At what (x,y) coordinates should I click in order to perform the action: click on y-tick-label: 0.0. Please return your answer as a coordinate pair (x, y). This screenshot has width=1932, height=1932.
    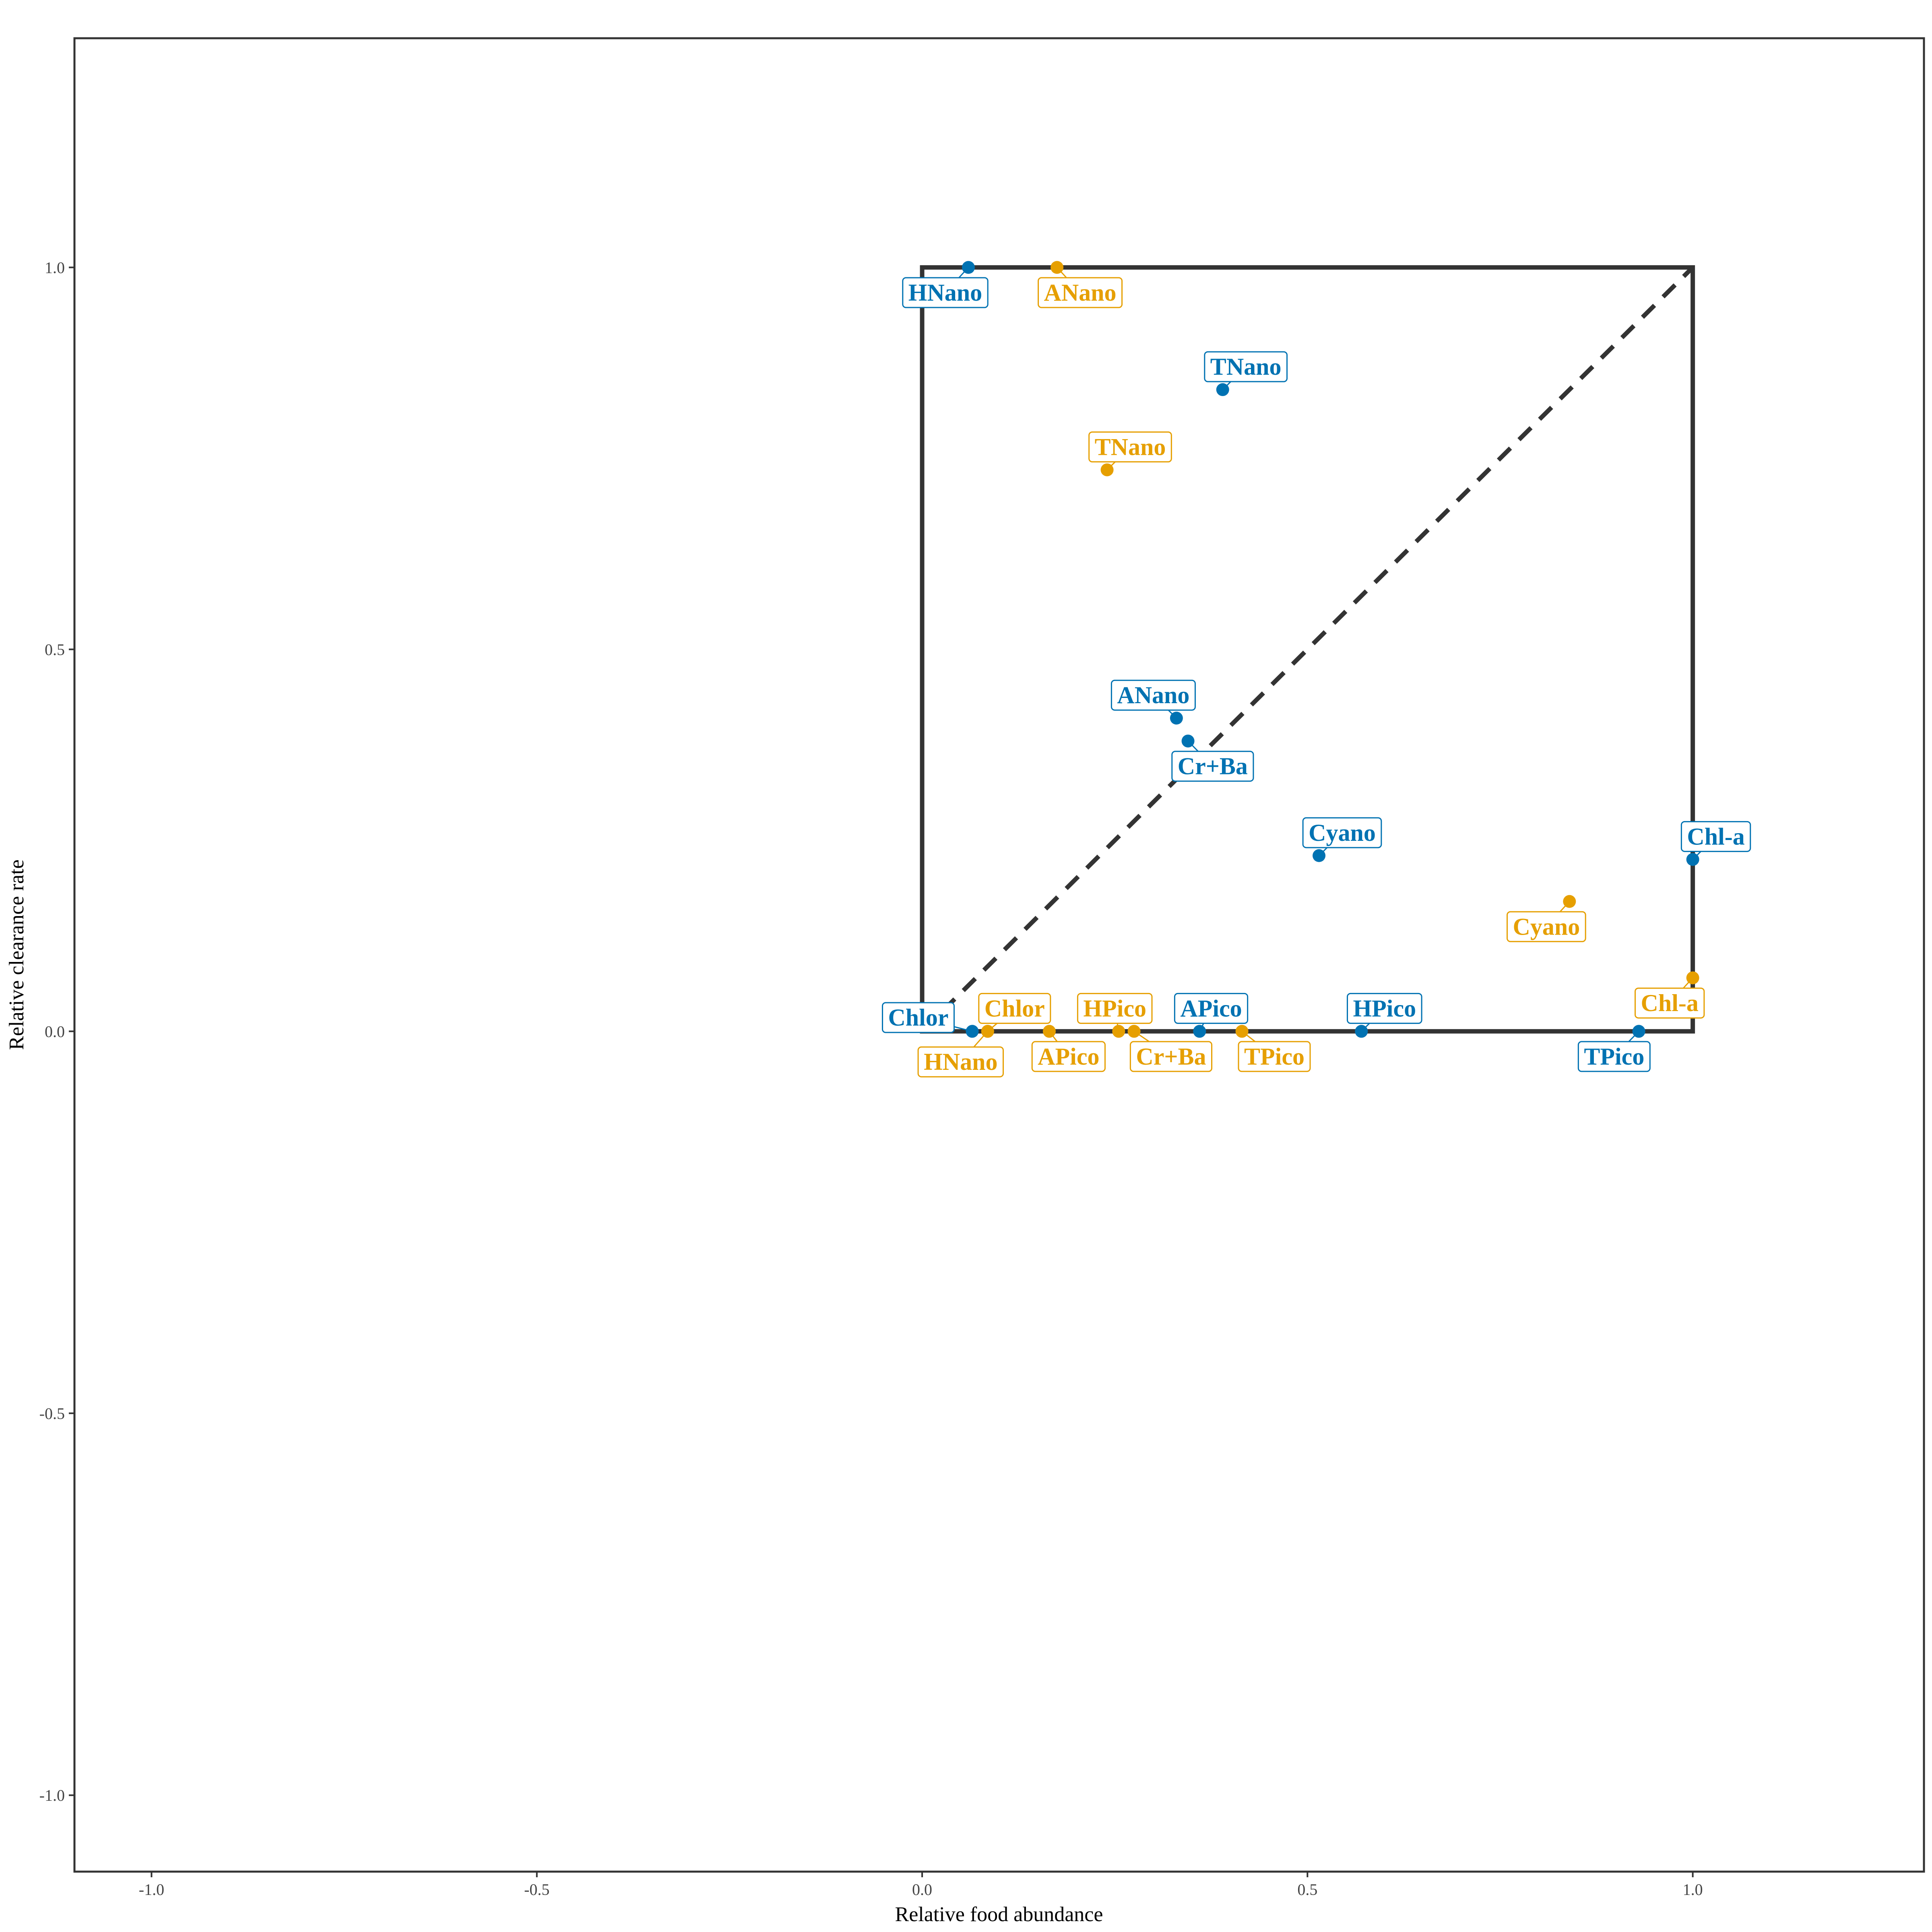
    Looking at the image, I should click on (55, 1031).